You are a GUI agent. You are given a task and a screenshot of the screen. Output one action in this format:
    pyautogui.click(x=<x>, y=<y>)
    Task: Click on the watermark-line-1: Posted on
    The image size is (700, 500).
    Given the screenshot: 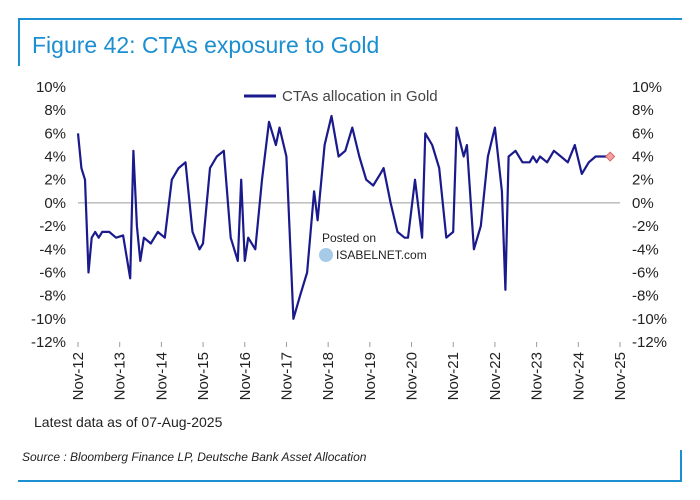 What is the action you would take?
    pyautogui.click(x=349, y=238)
    